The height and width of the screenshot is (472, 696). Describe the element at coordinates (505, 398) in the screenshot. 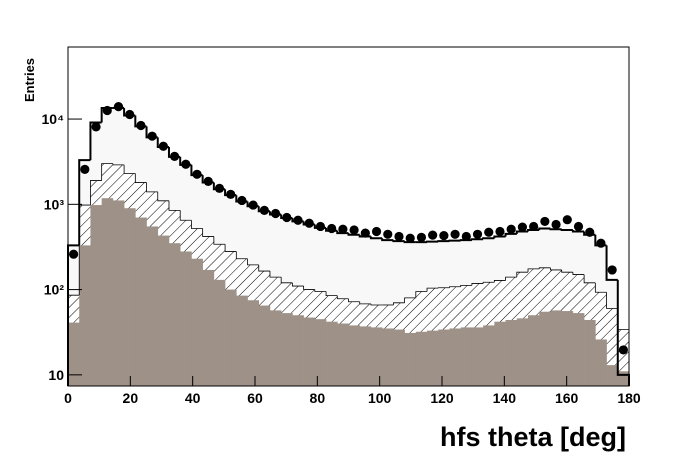

I see `x-tick-label: 140` at that location.